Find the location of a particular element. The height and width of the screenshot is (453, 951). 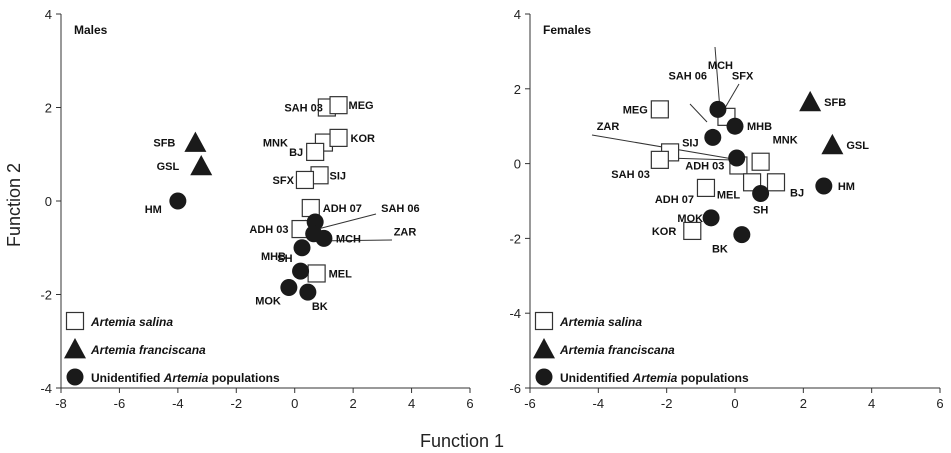

x-tick-label: -8 is located at coordinates (61, 403).